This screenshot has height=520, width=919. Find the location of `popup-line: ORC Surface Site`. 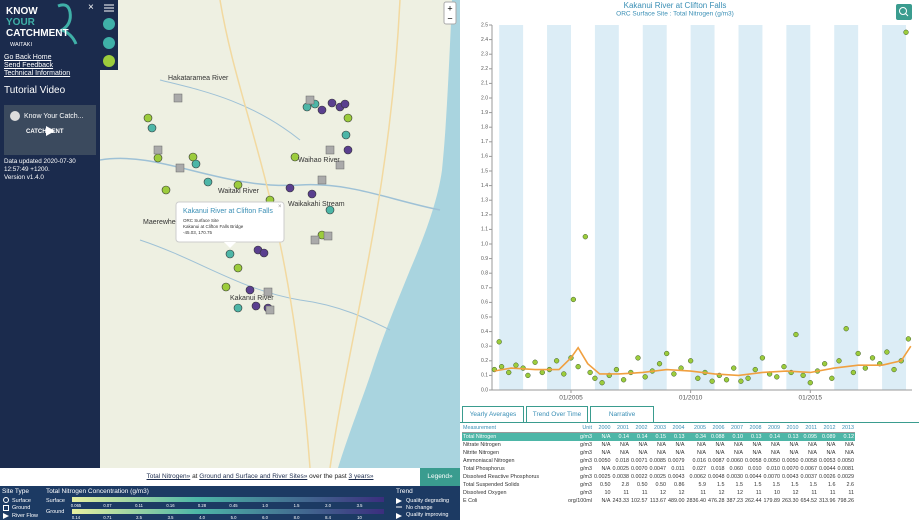

popup-line: ORC Surface Site is located at coordinates (201, 220).